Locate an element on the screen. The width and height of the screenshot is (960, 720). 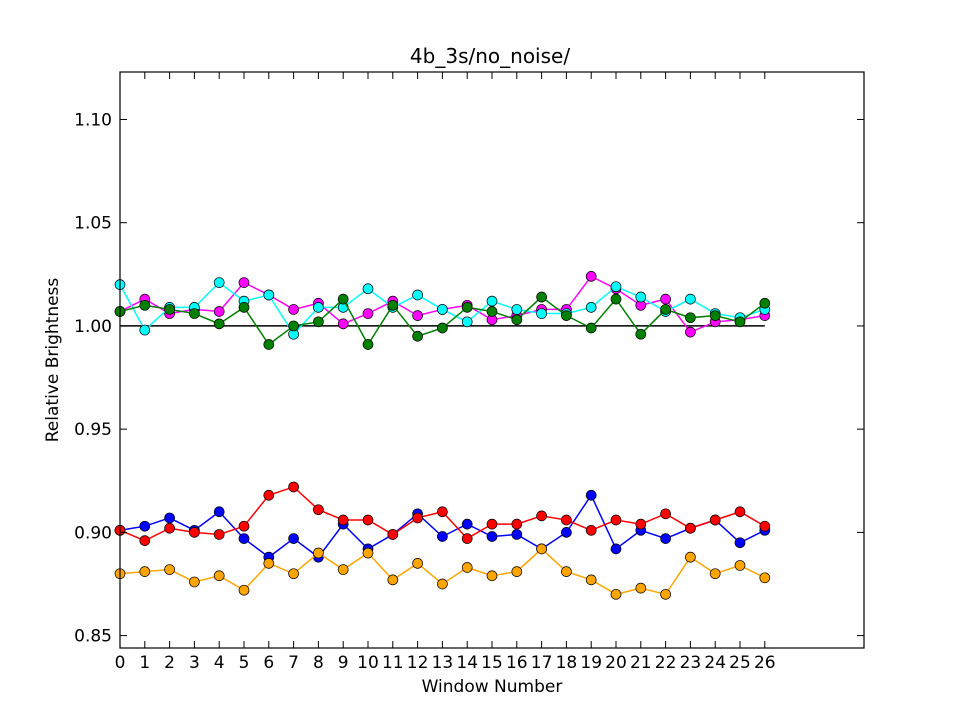
x-tick-label: 10 is located at coordinates (368, 663).